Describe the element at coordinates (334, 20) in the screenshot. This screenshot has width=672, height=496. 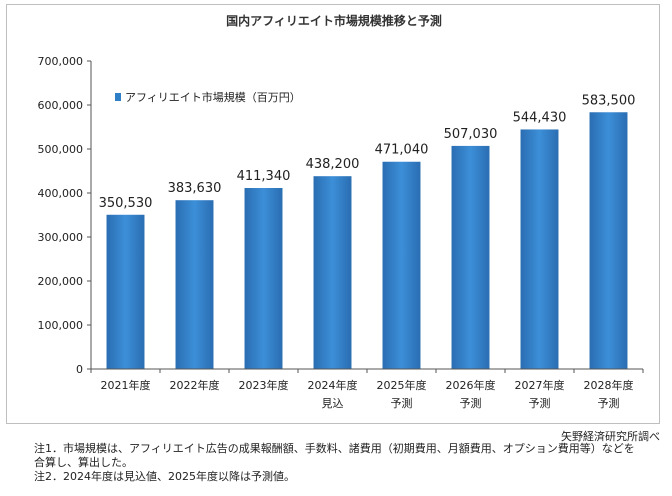
I see `chart-title: 国内アフィリエイト市場規模推移と予測` at that location.